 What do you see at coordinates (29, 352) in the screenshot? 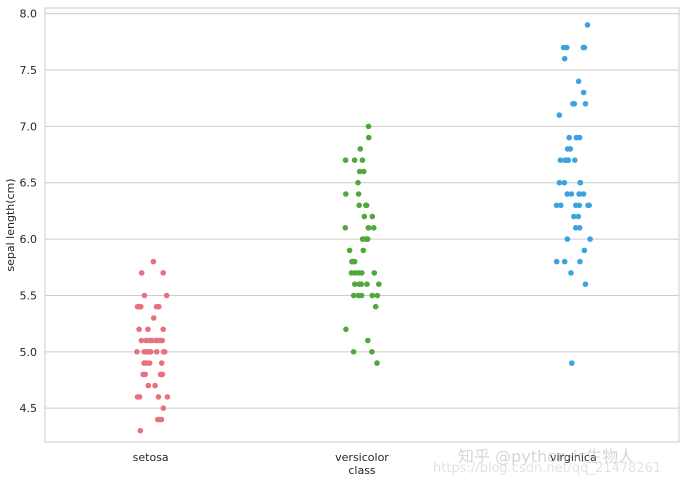
I see `y-tick-label: 5.0` at bounding box center [29, 352].